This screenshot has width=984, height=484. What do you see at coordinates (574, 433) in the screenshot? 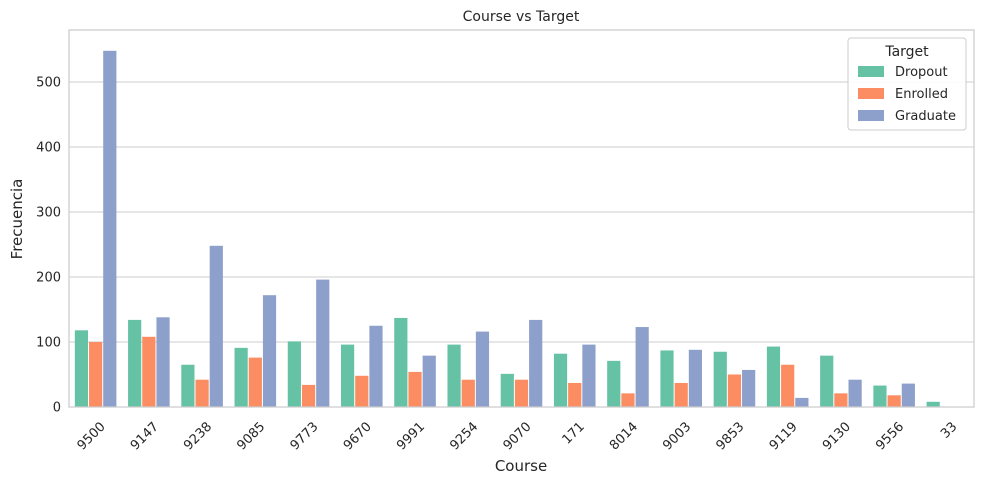
I see `x-tick-label: 171` at bounding box center [574, 433].